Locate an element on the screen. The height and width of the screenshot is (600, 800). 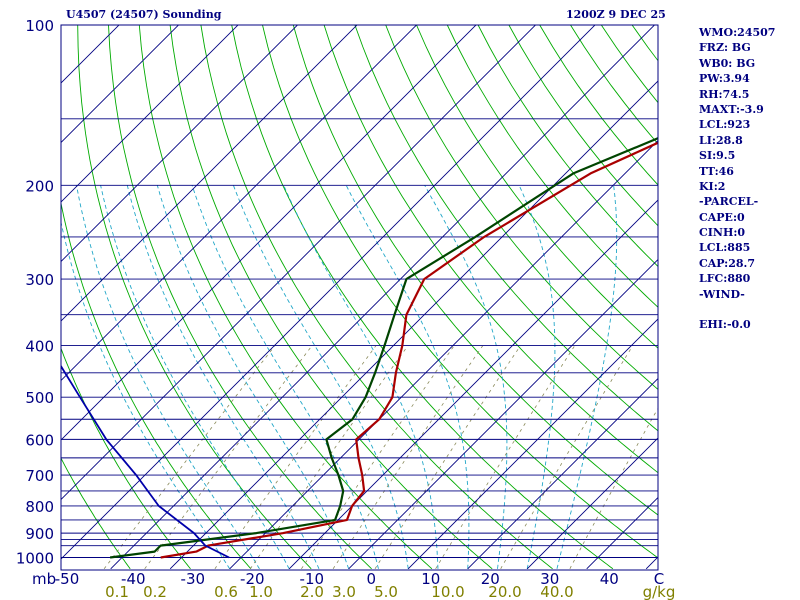
pressure-tick-label: 500 is located at coordinates (39, 398).